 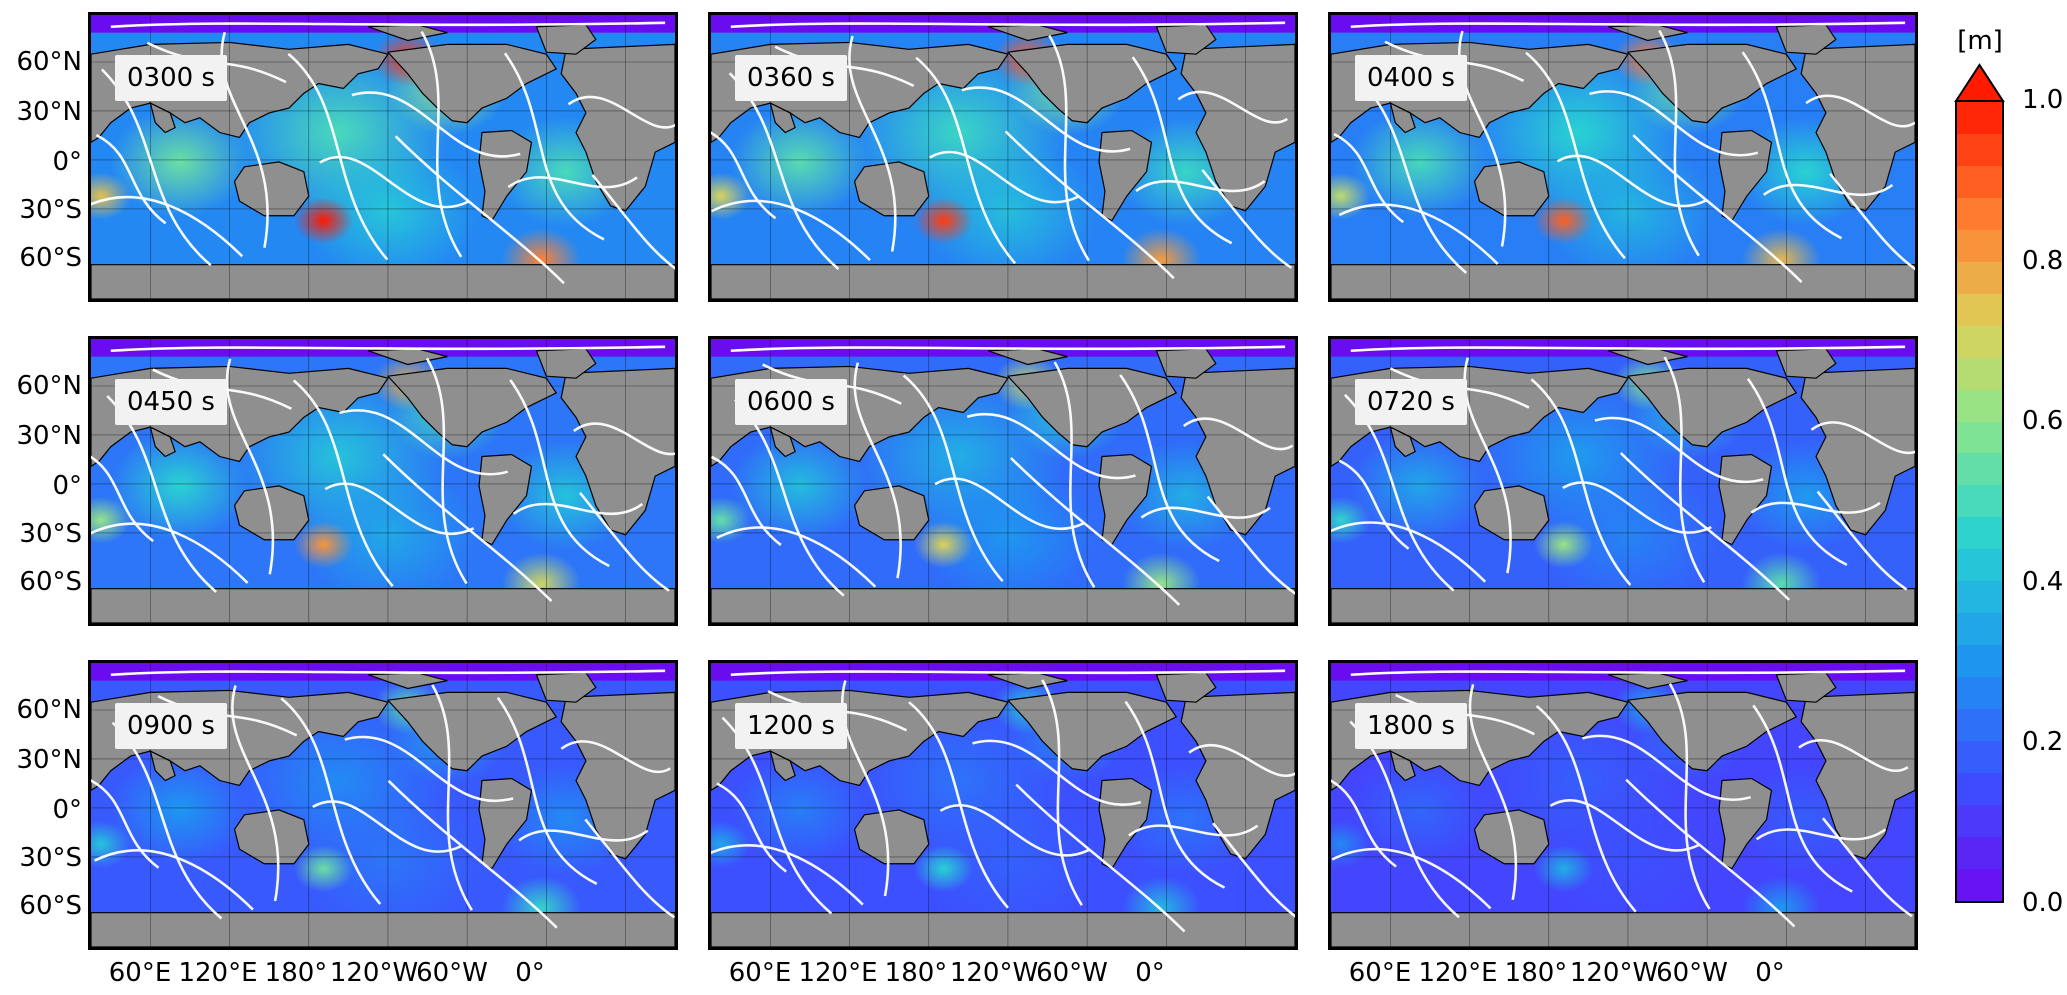 I want to click on time-label: 0400 s, so click(x=1411, y=78).